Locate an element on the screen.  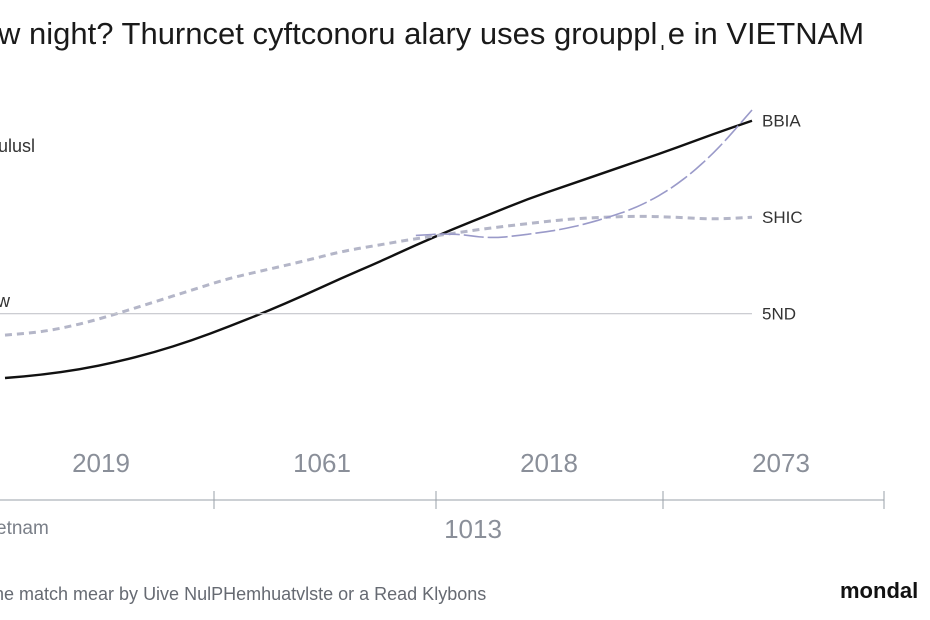
series-label-bbia: BBIA is located at coordinates (781, 121).